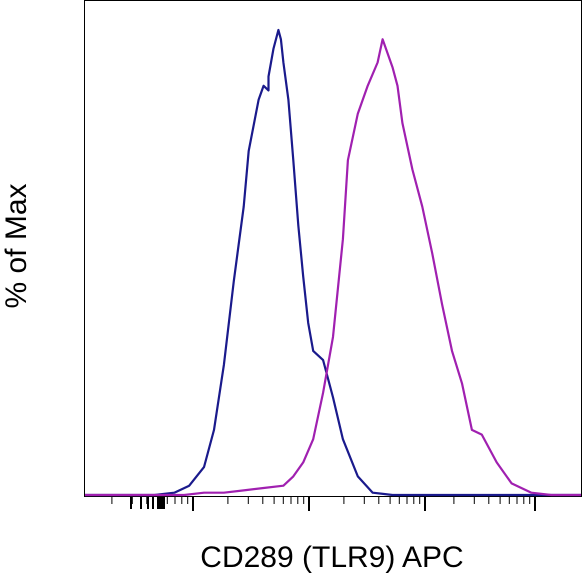 The height and width of the screenshot is (576, 584). What do you see at coordinates (331, 557) in the screenshot?
I see `x-axis-title: CD289 (TLR9) APC` at bounding box center [331, 557].